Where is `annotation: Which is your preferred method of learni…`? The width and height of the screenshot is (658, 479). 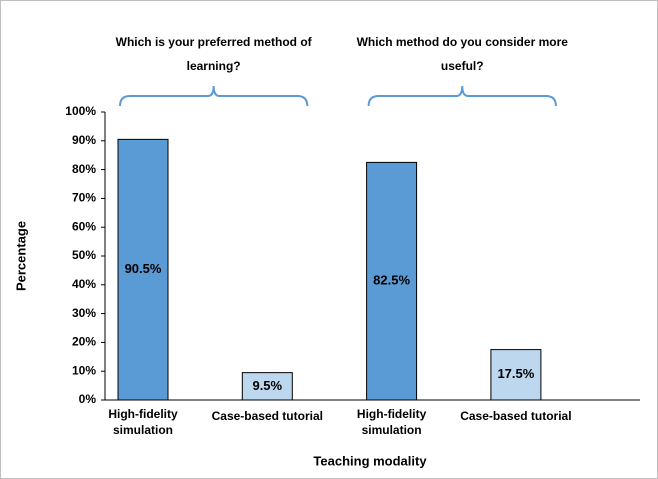 annotation: Which is your preferred method of learni… is located at coordinates (213, 54).